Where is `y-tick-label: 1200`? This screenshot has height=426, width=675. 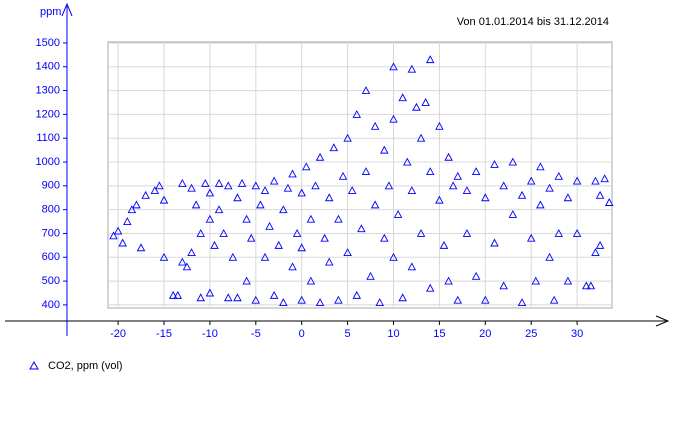 y-tick-label: 1200 is located at coordinates (48, 114).